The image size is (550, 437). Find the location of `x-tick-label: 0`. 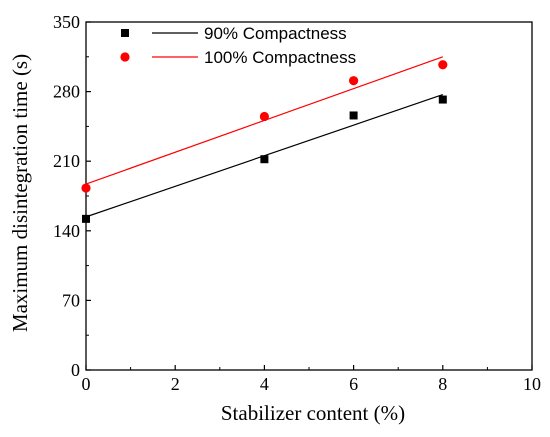

x-tick-label: 0 is located at coordinates (86, 384).